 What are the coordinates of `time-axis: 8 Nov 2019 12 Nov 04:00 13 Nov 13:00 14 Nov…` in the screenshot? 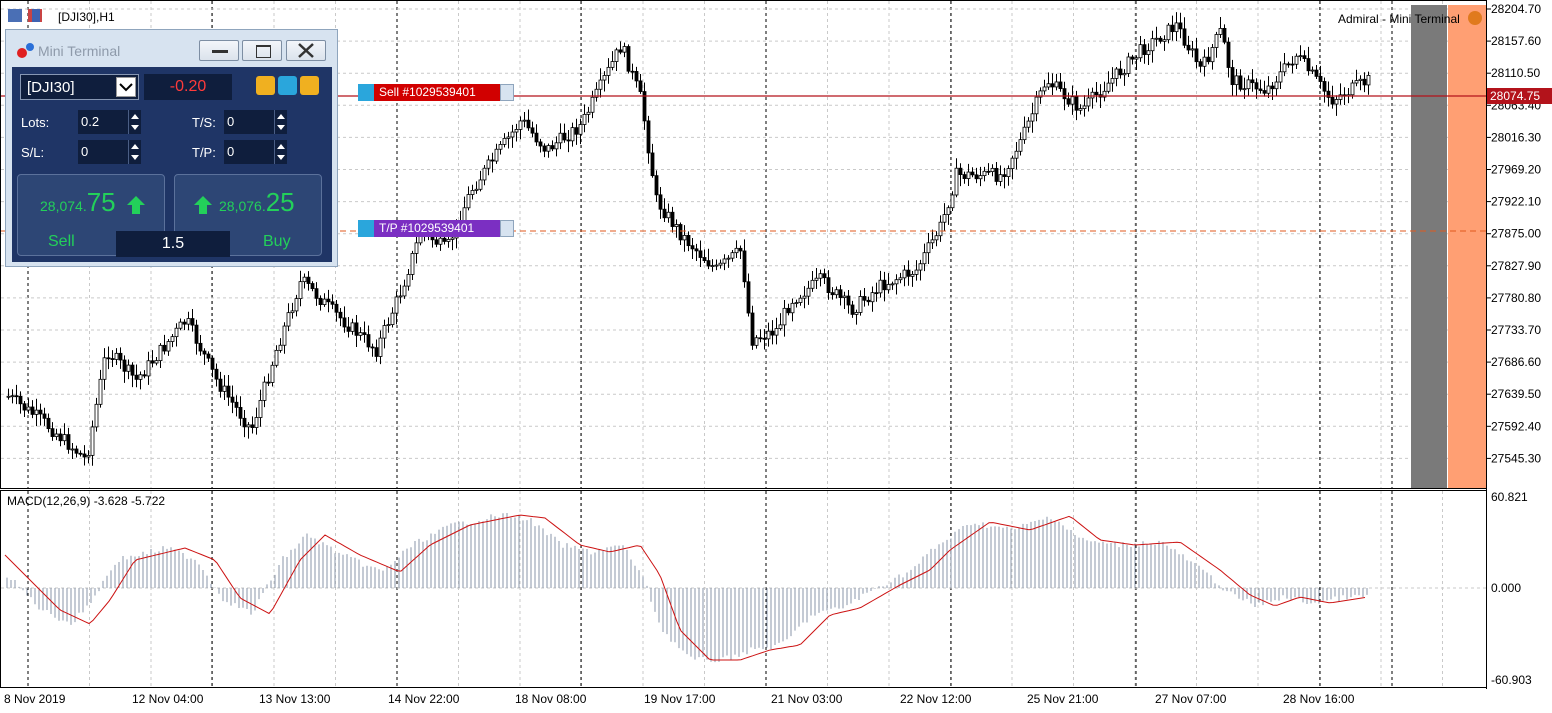 It's located at (679, 699).